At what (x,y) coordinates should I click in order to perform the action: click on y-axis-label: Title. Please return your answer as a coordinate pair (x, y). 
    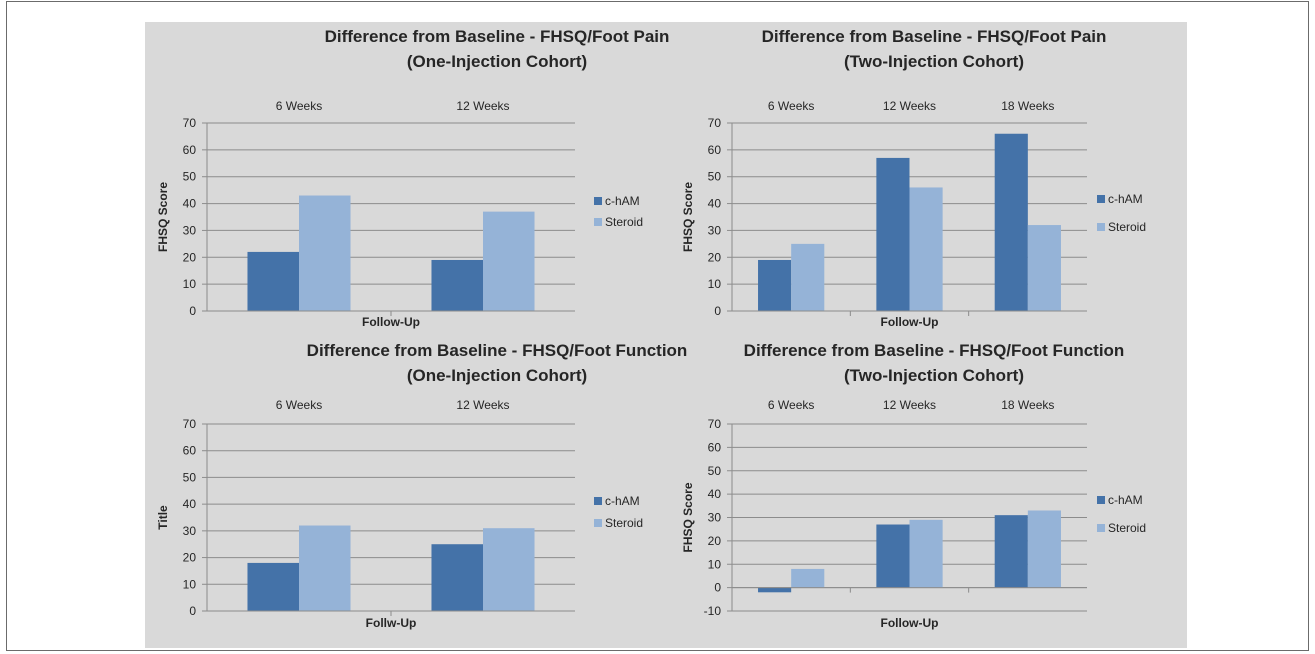
    Looking at the image, I should click on (163, 517).